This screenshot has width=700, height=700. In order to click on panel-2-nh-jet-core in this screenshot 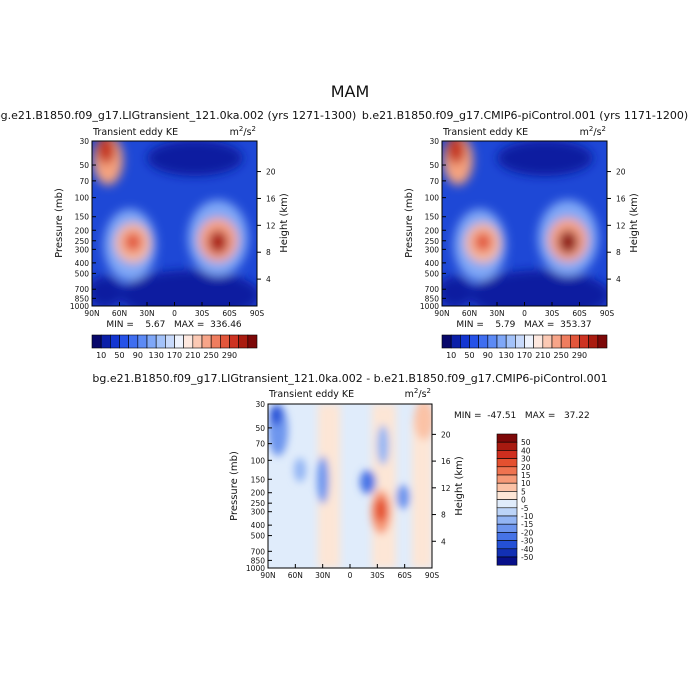, I will do `click(483, 242)`.